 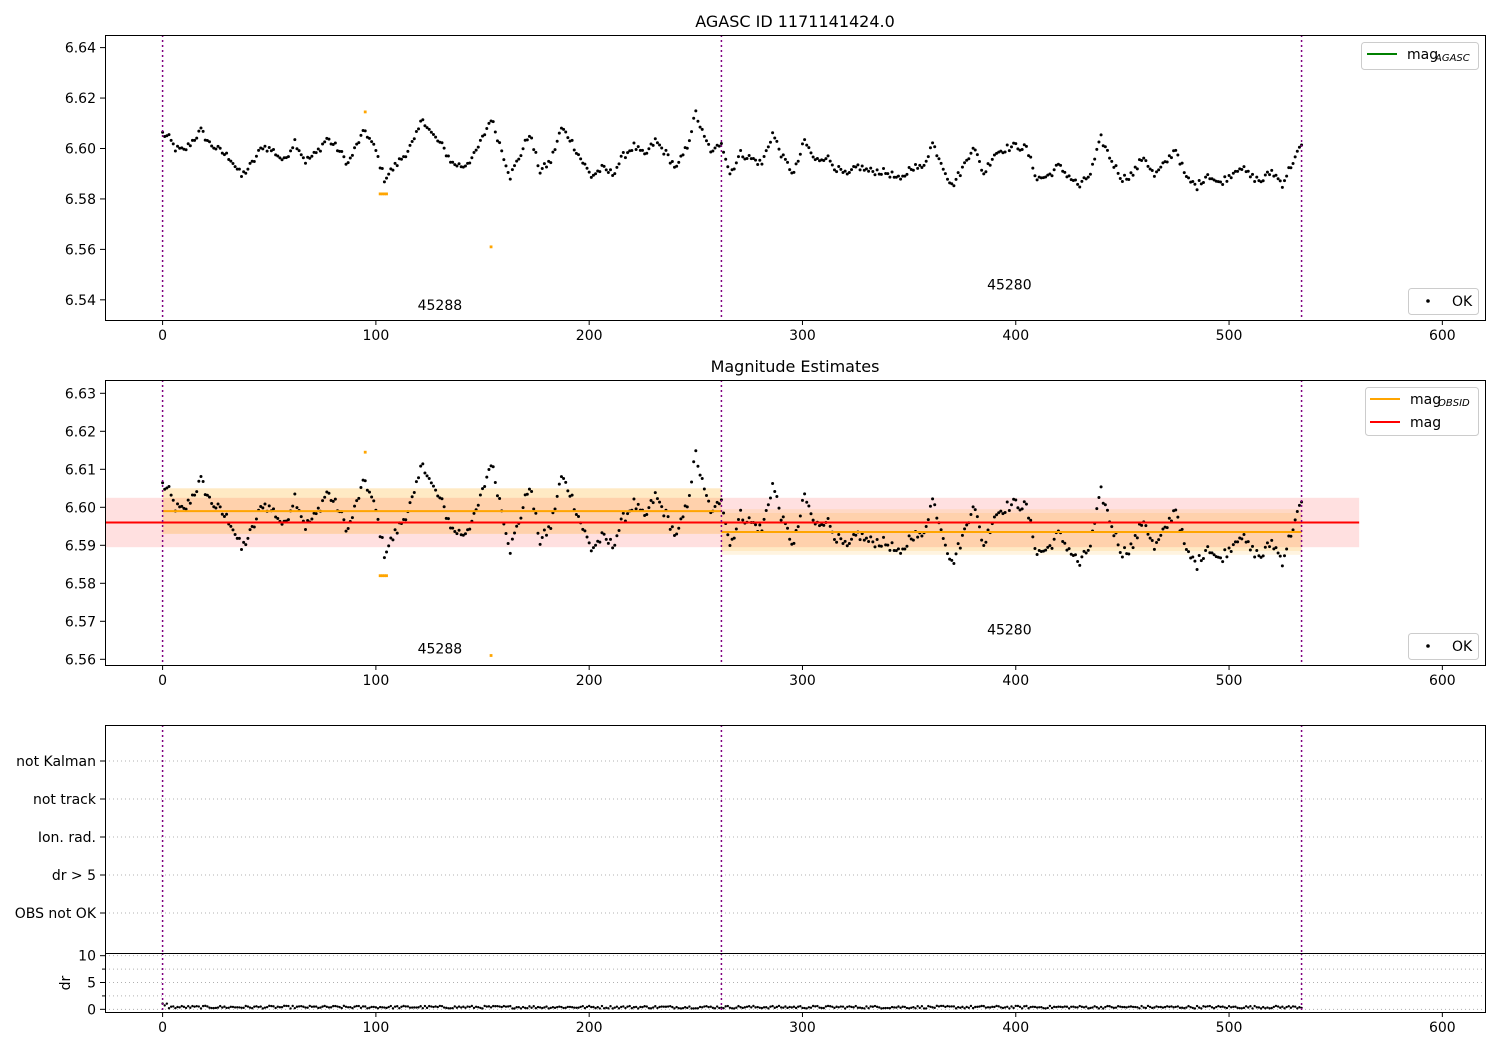 I want to click on panel2-outlier-point, so click(x=491, y=655).